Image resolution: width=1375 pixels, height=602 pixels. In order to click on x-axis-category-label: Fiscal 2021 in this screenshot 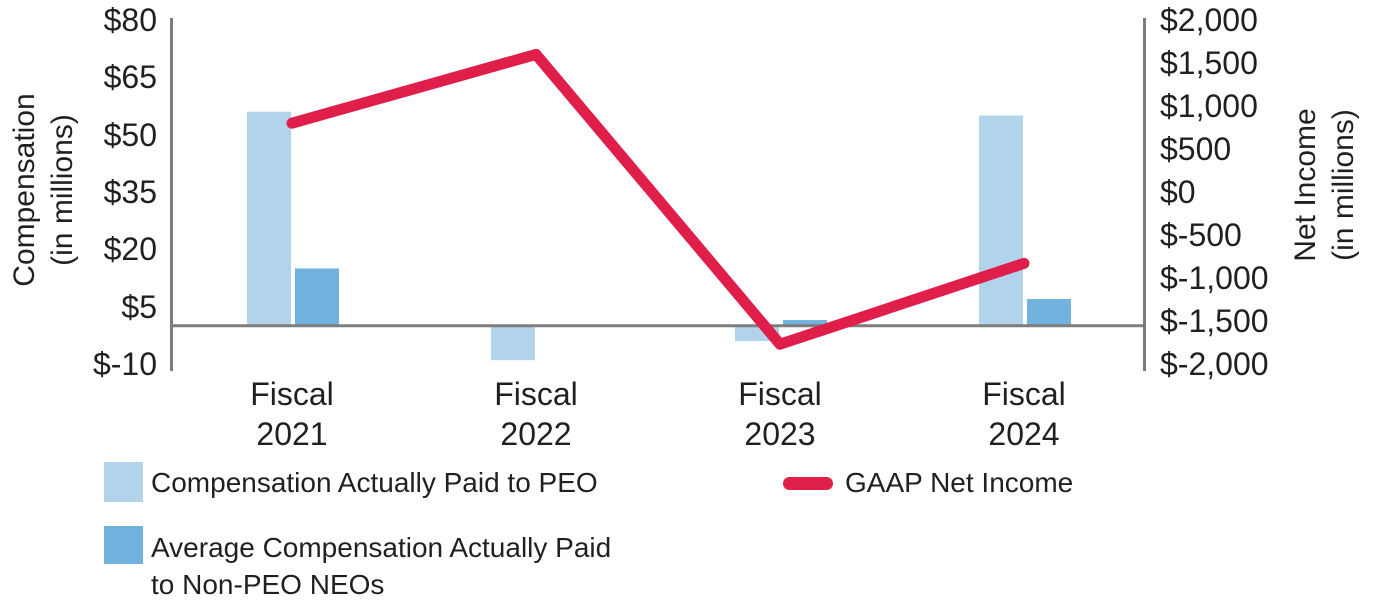, I will do `click(292, 414)`.